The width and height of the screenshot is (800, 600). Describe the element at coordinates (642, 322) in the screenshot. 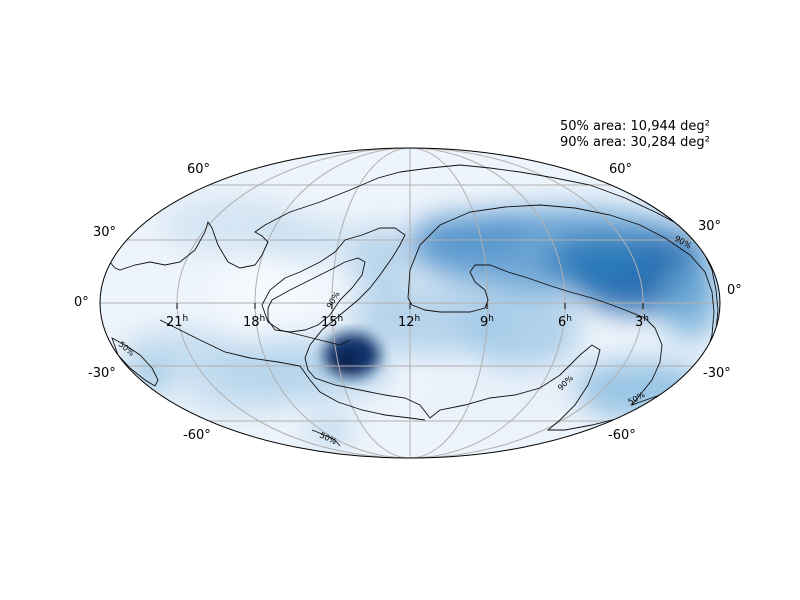

I see `ra-label-3h: 3h` at that location.